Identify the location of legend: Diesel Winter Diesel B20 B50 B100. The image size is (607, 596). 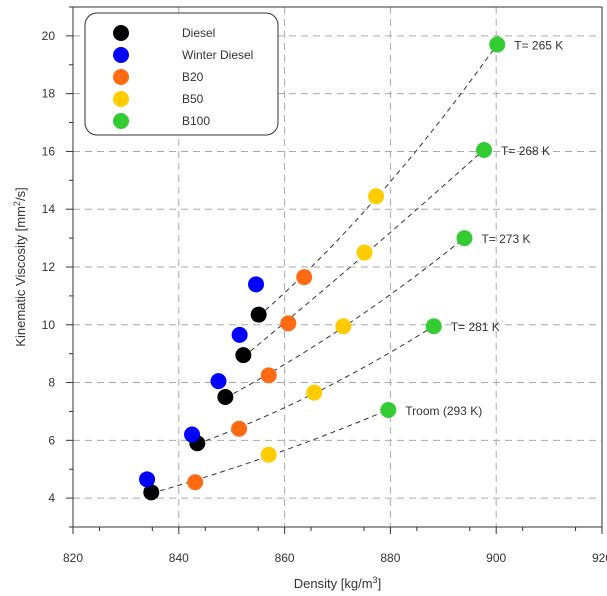
(181, 74).